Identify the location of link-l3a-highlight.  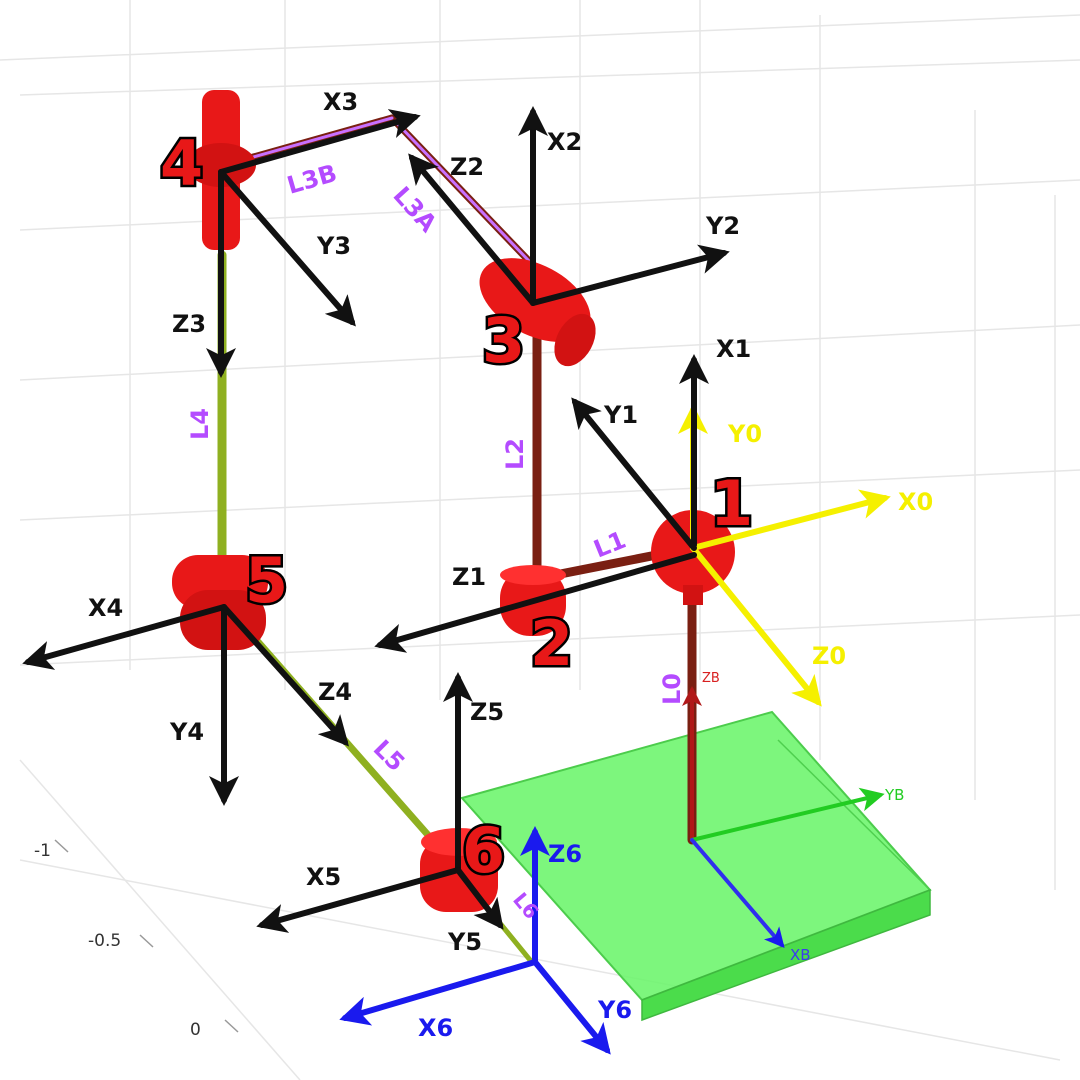
(461, 190).